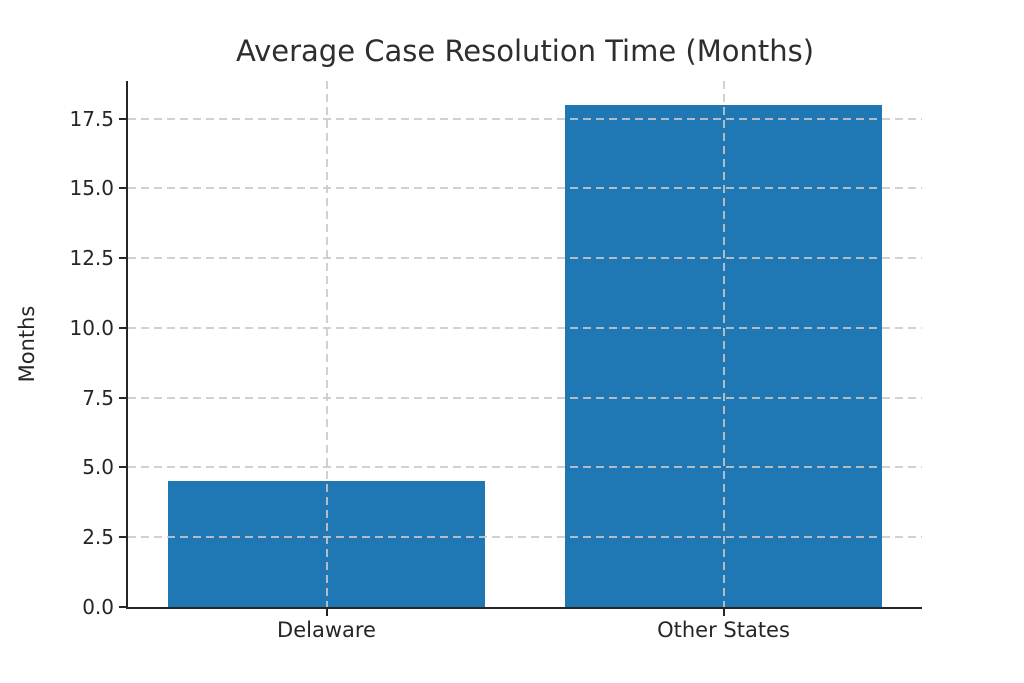 The height and width of the screenshot is (683, 1024). Describe the element at coordinates (98, 537) in the screenshot. I see `y-tick-label: 2.5` at that location.